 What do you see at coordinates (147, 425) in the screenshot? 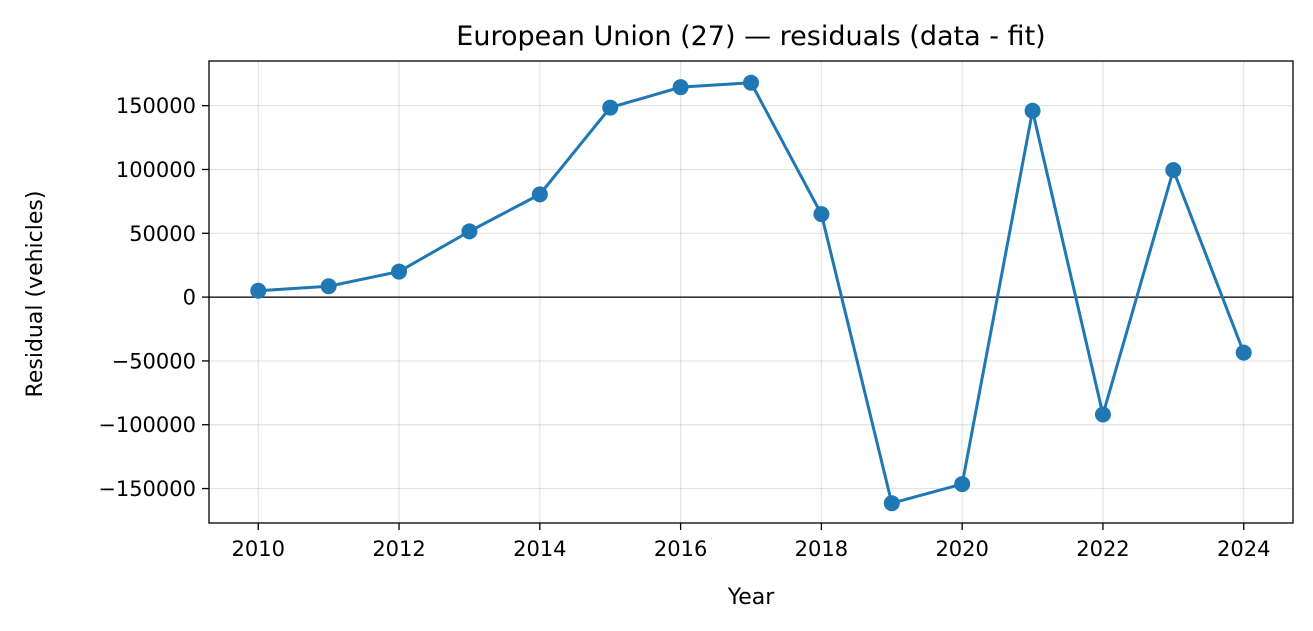
I see `y-tick-label: −100000` at bounding box center [147, 425].